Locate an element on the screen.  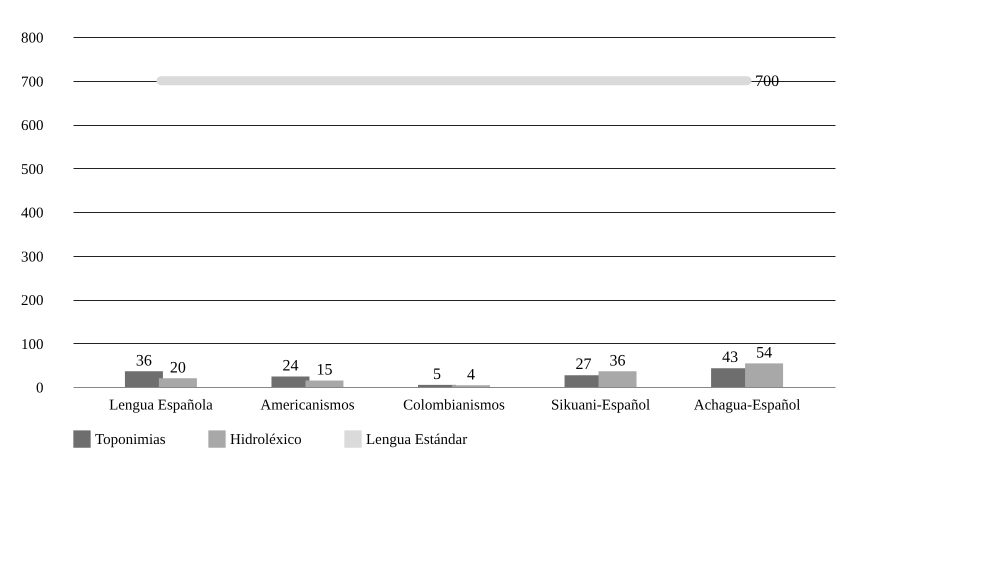
x-tick-label: Achagua-Español is located at coordinates (747, 406).